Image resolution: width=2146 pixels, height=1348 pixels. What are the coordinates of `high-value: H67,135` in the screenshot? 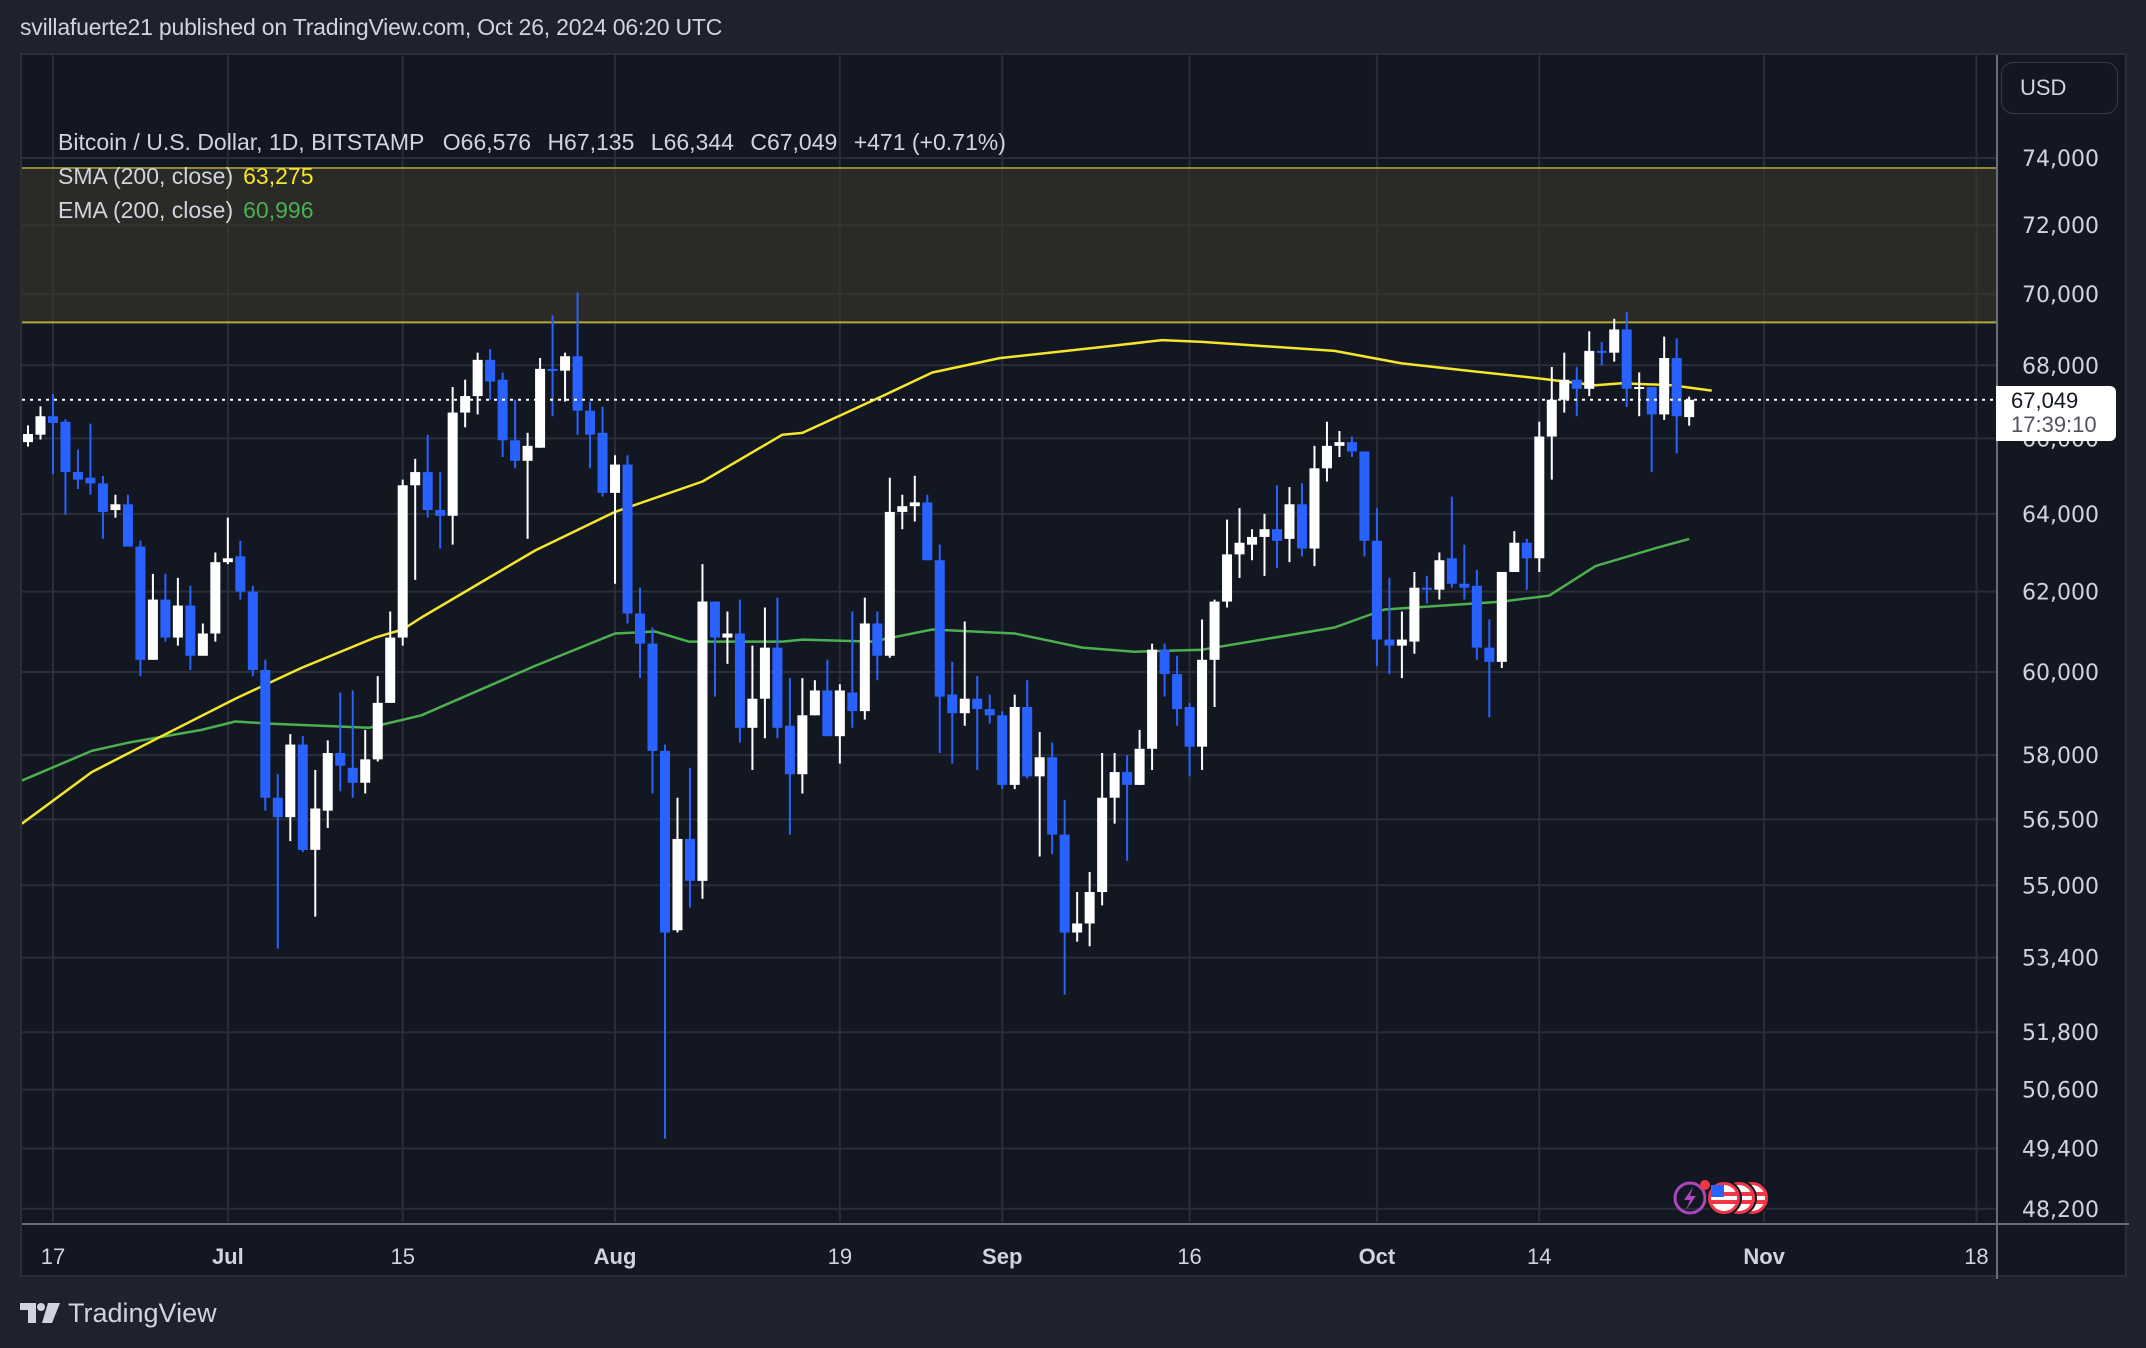 It's located at (591, 142).